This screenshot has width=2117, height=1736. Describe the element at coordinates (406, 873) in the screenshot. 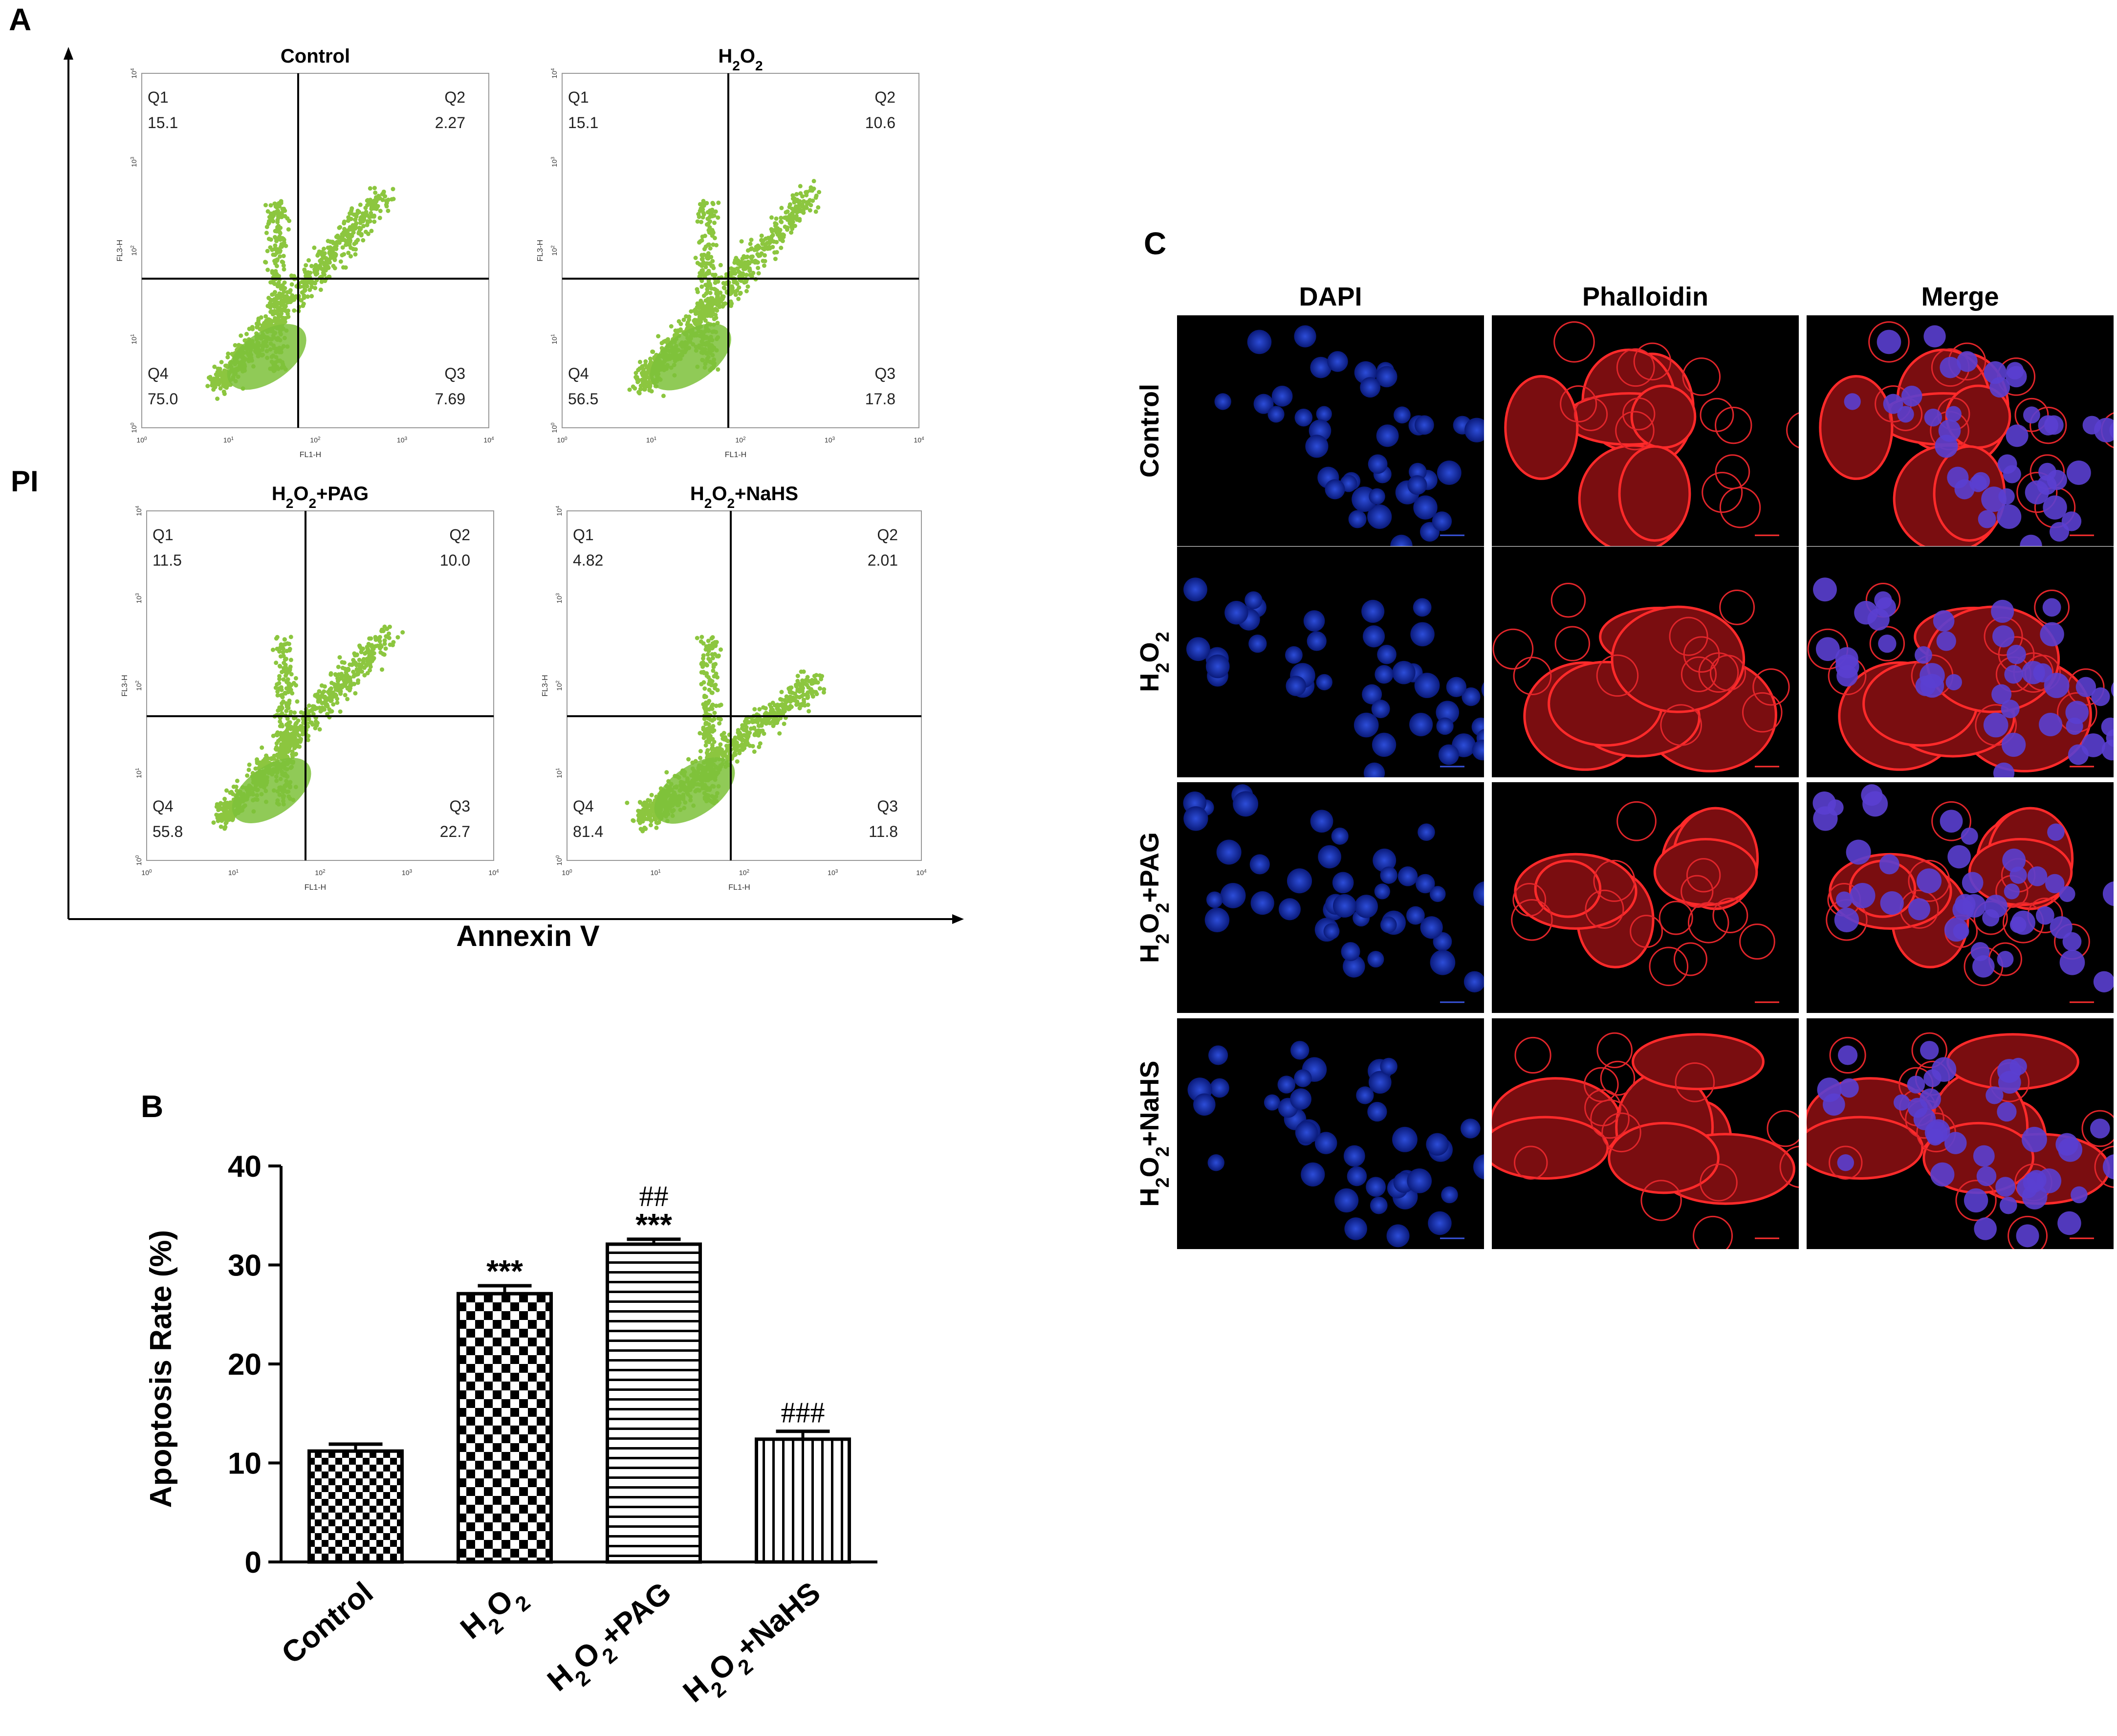

I see `flow-x-tick-base: 10` at that location.